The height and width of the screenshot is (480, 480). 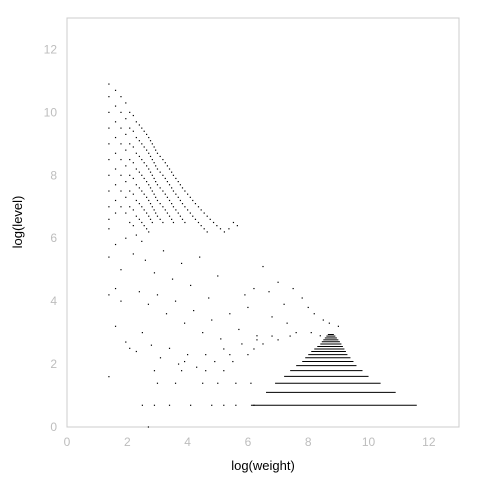 What do you see at coordinates (333, 370) in the screenshot?
I see `horizontal-segments` at bounding box center [333, 370].